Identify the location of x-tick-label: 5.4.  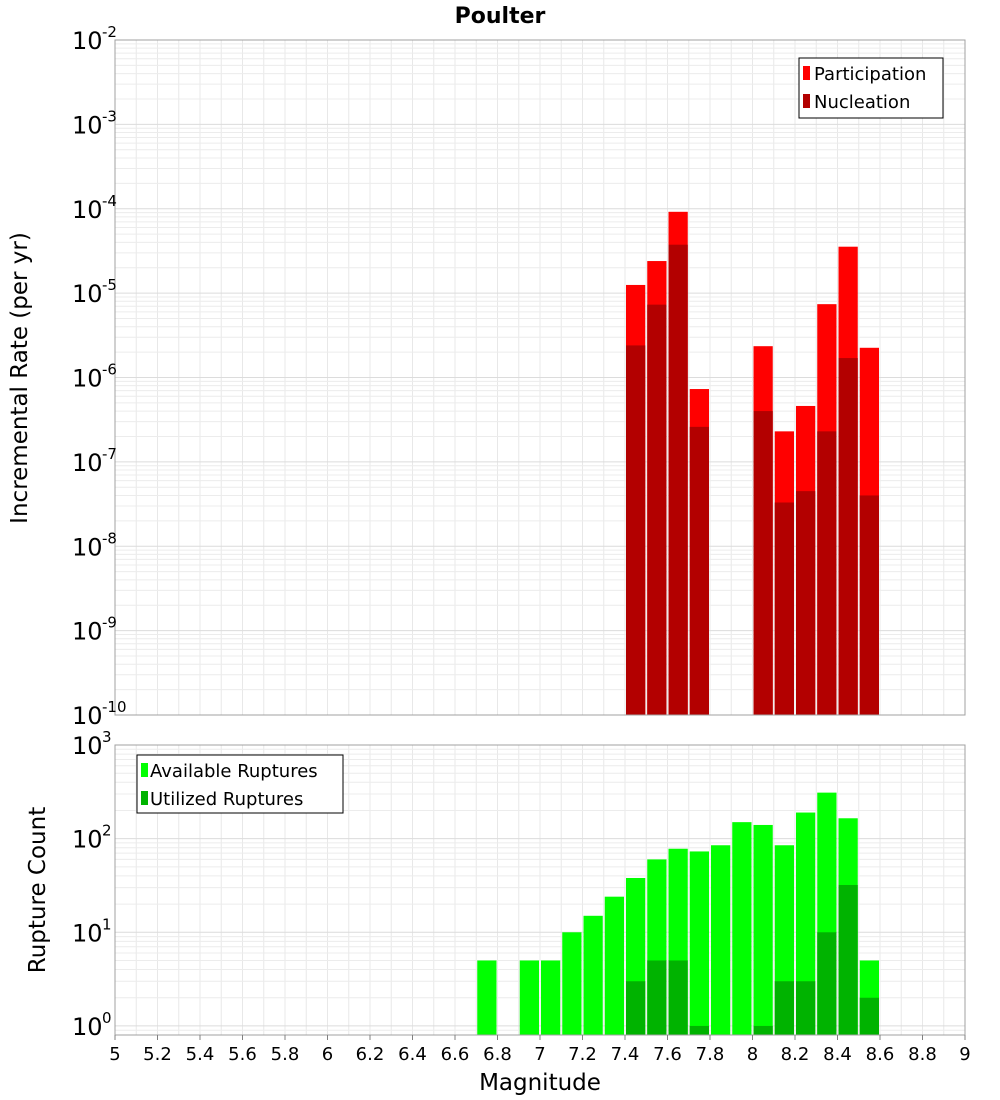
(200, 1054).